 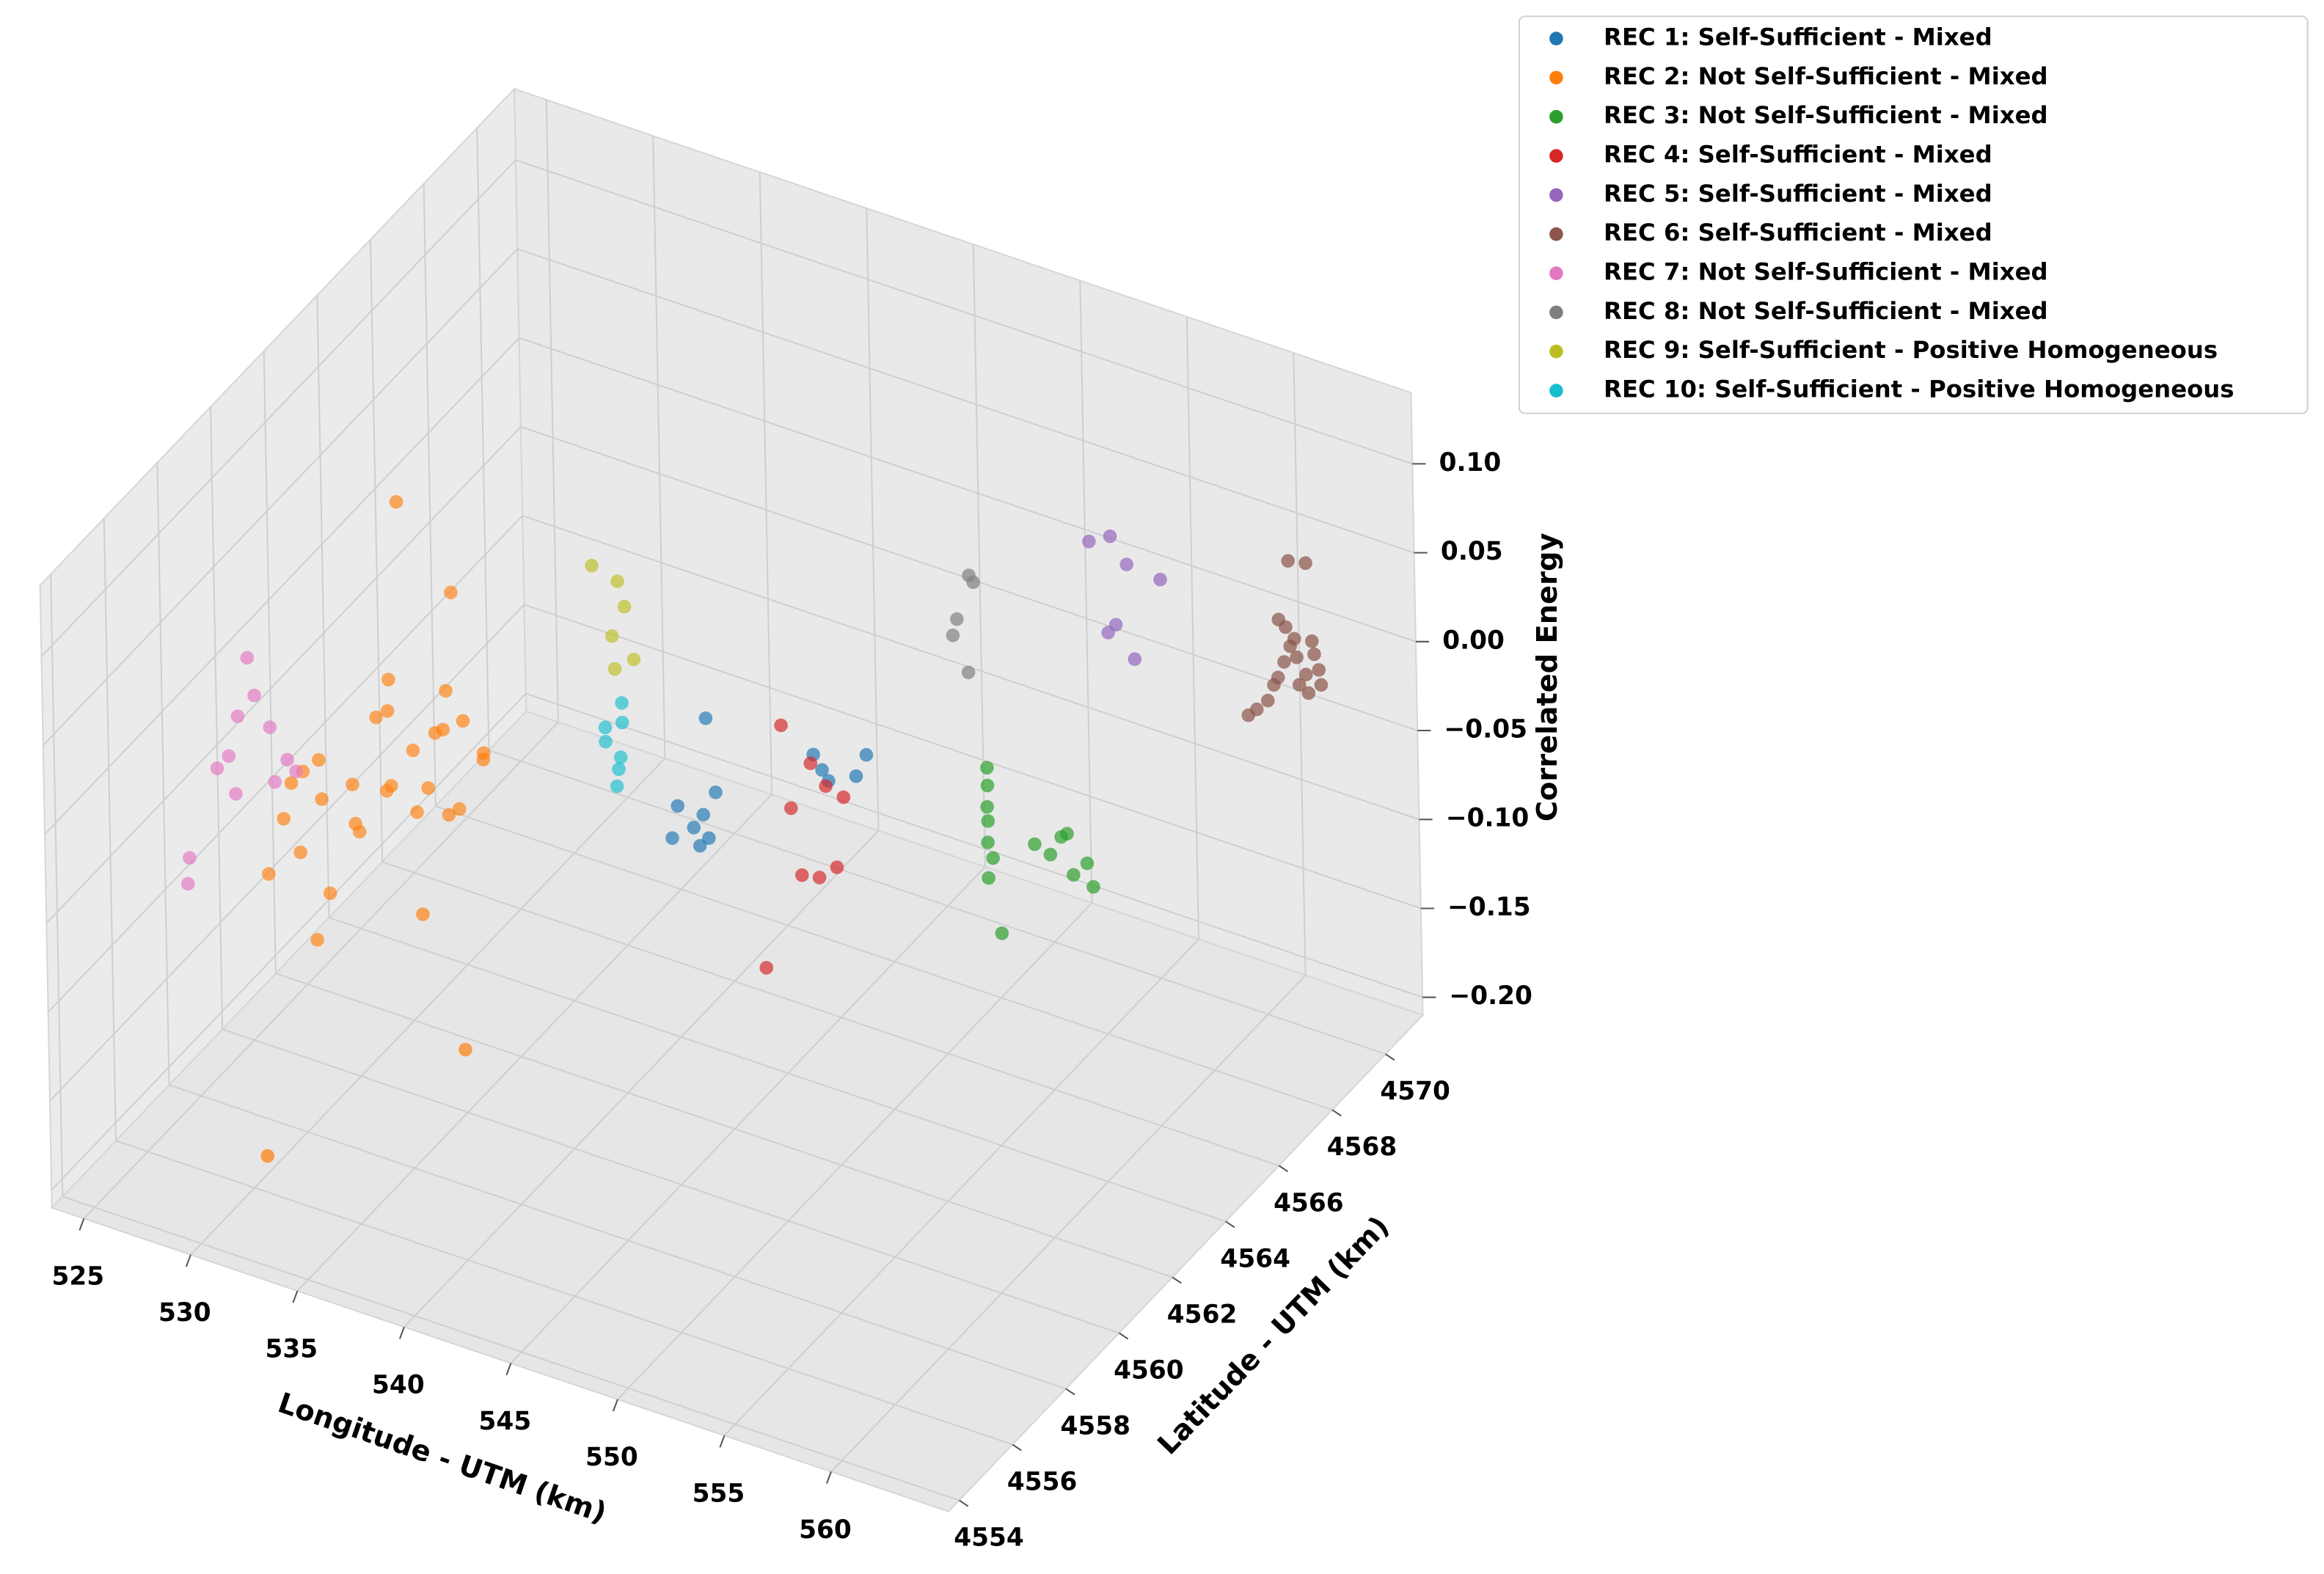 What do you see at coordinates (1547, 676) in the screenshot?
I see `z-axis-label: Correlated Energy` at bounding box center [1547, 676].